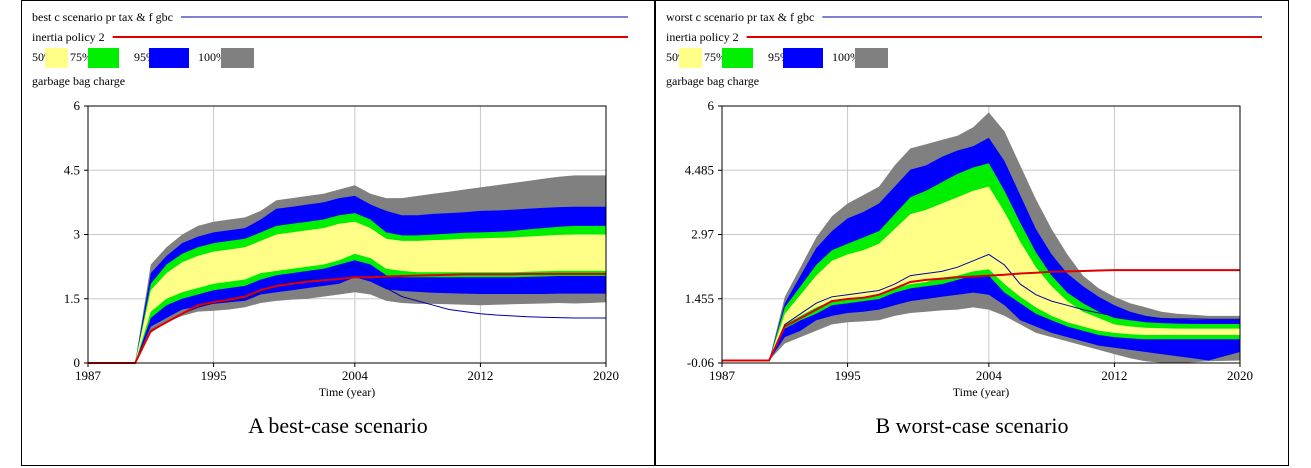 The image size is (1311, 468). What do you see at coordinates (102, 17) in the screenshot?
I see `legend-label-scenario: best c scenario pr tax & f gbc` at bounding box center [102, 17].